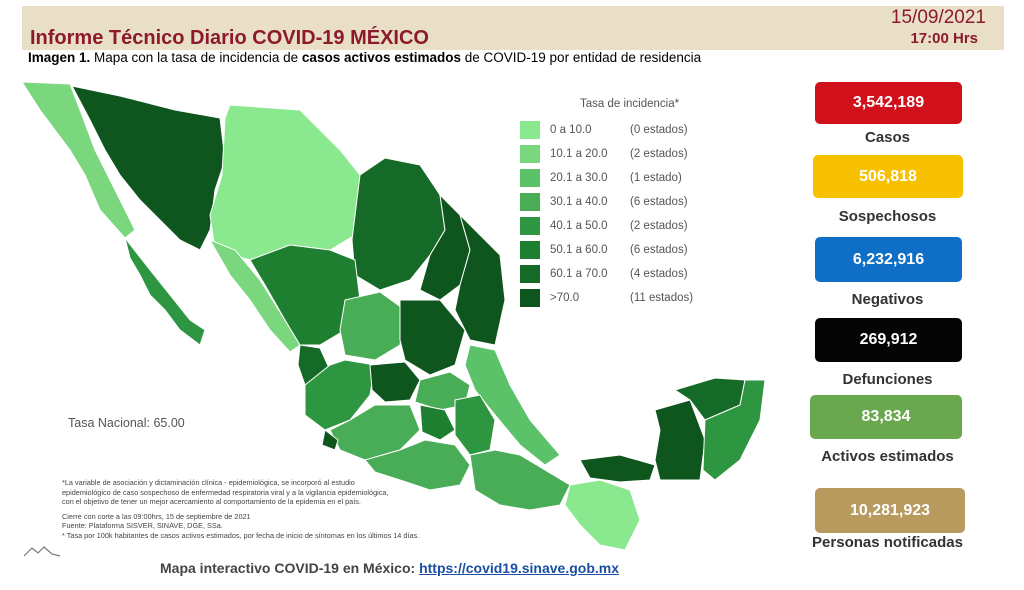 The width and height of the screenshot is (1024, 590). I want to click on legend-title: Tasa de incidencia*, so click(630, 104).